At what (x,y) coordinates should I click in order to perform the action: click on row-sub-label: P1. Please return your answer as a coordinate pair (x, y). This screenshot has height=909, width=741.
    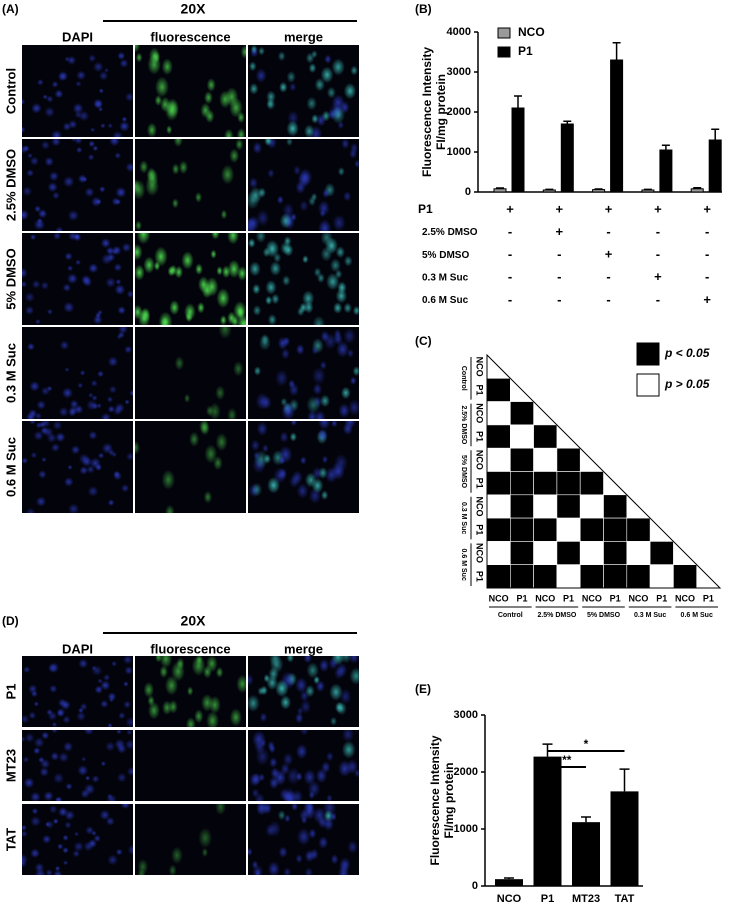
    Looking at the image, I should click on (480, 483).